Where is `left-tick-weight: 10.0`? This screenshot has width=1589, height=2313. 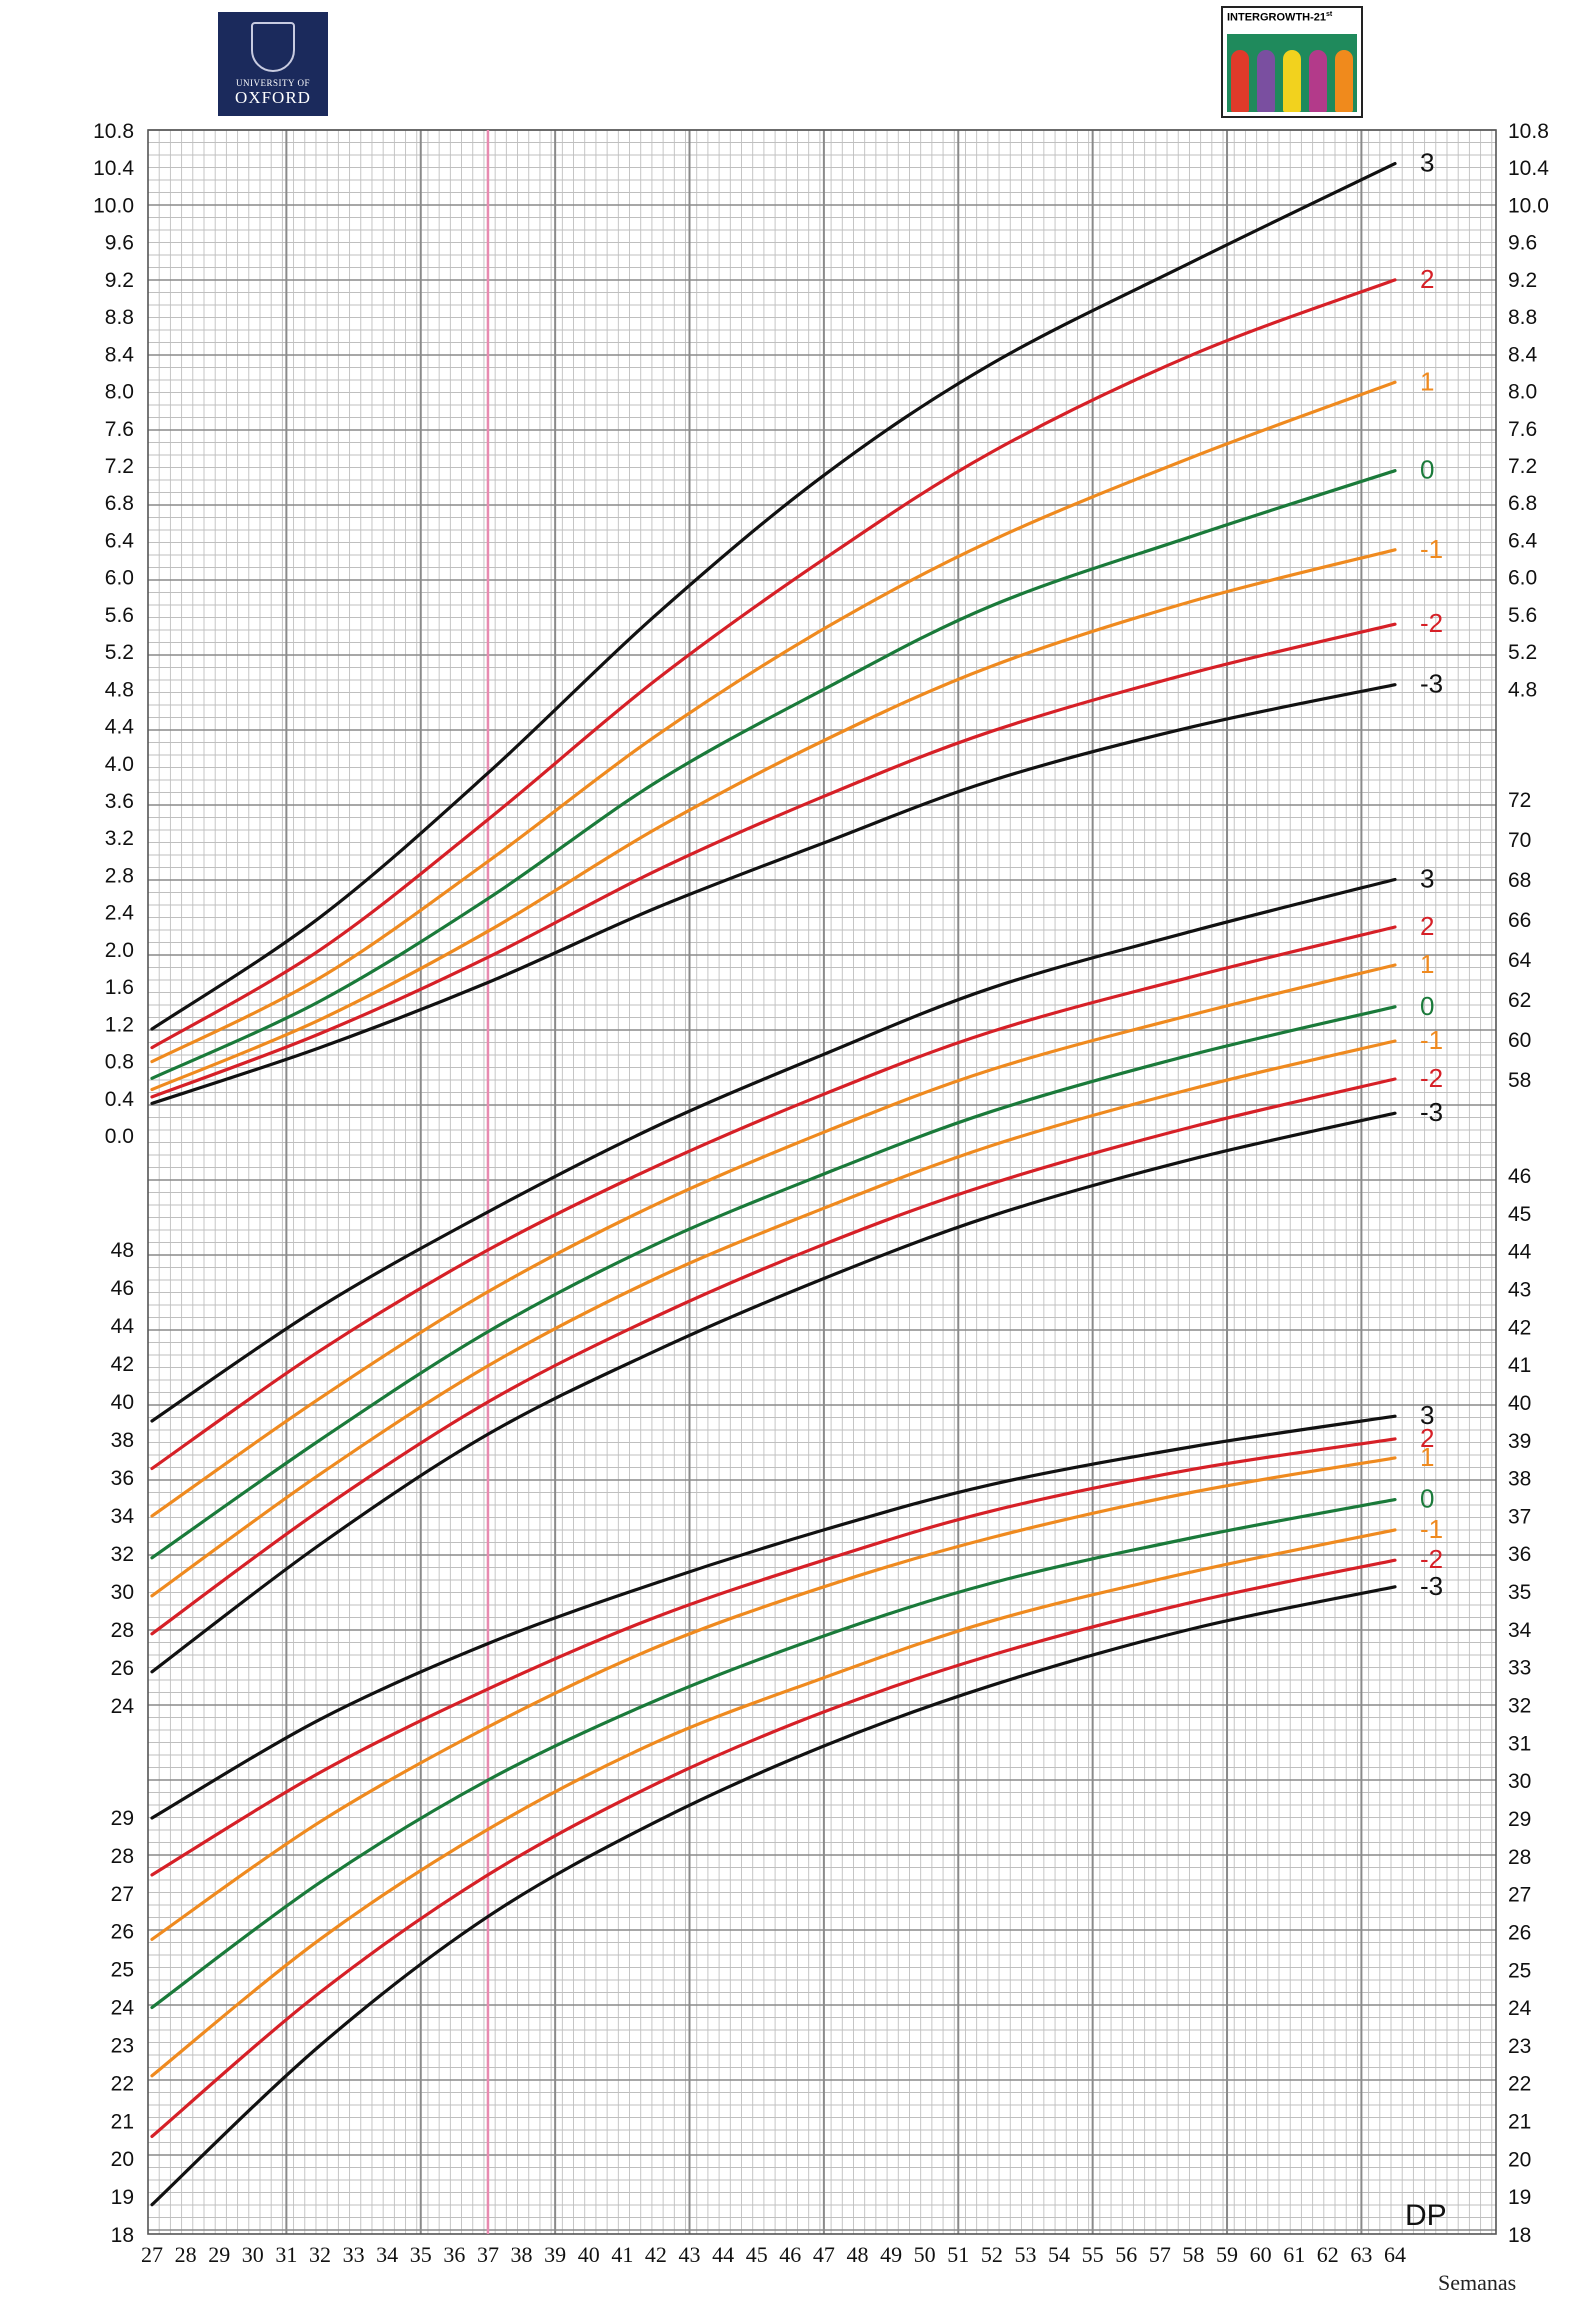
left-tick-weight: 10.0 is located at coordinates (113, 205).